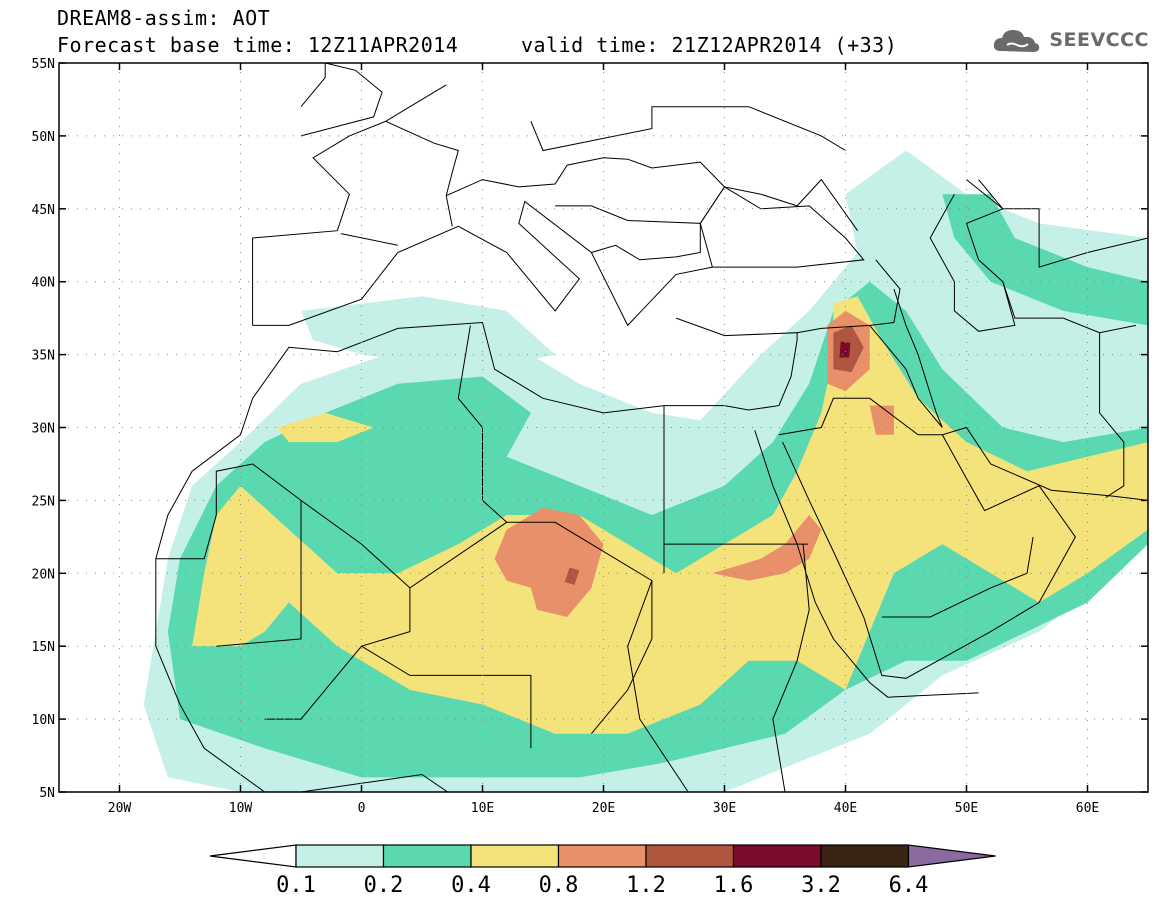 Image resolution: width=1165 pixels, height=905 pixels. What do you see at coordinates (482, 808) in the screenshot?
I see `lon-tick-label: 10E` at bounding box center [482, 808].